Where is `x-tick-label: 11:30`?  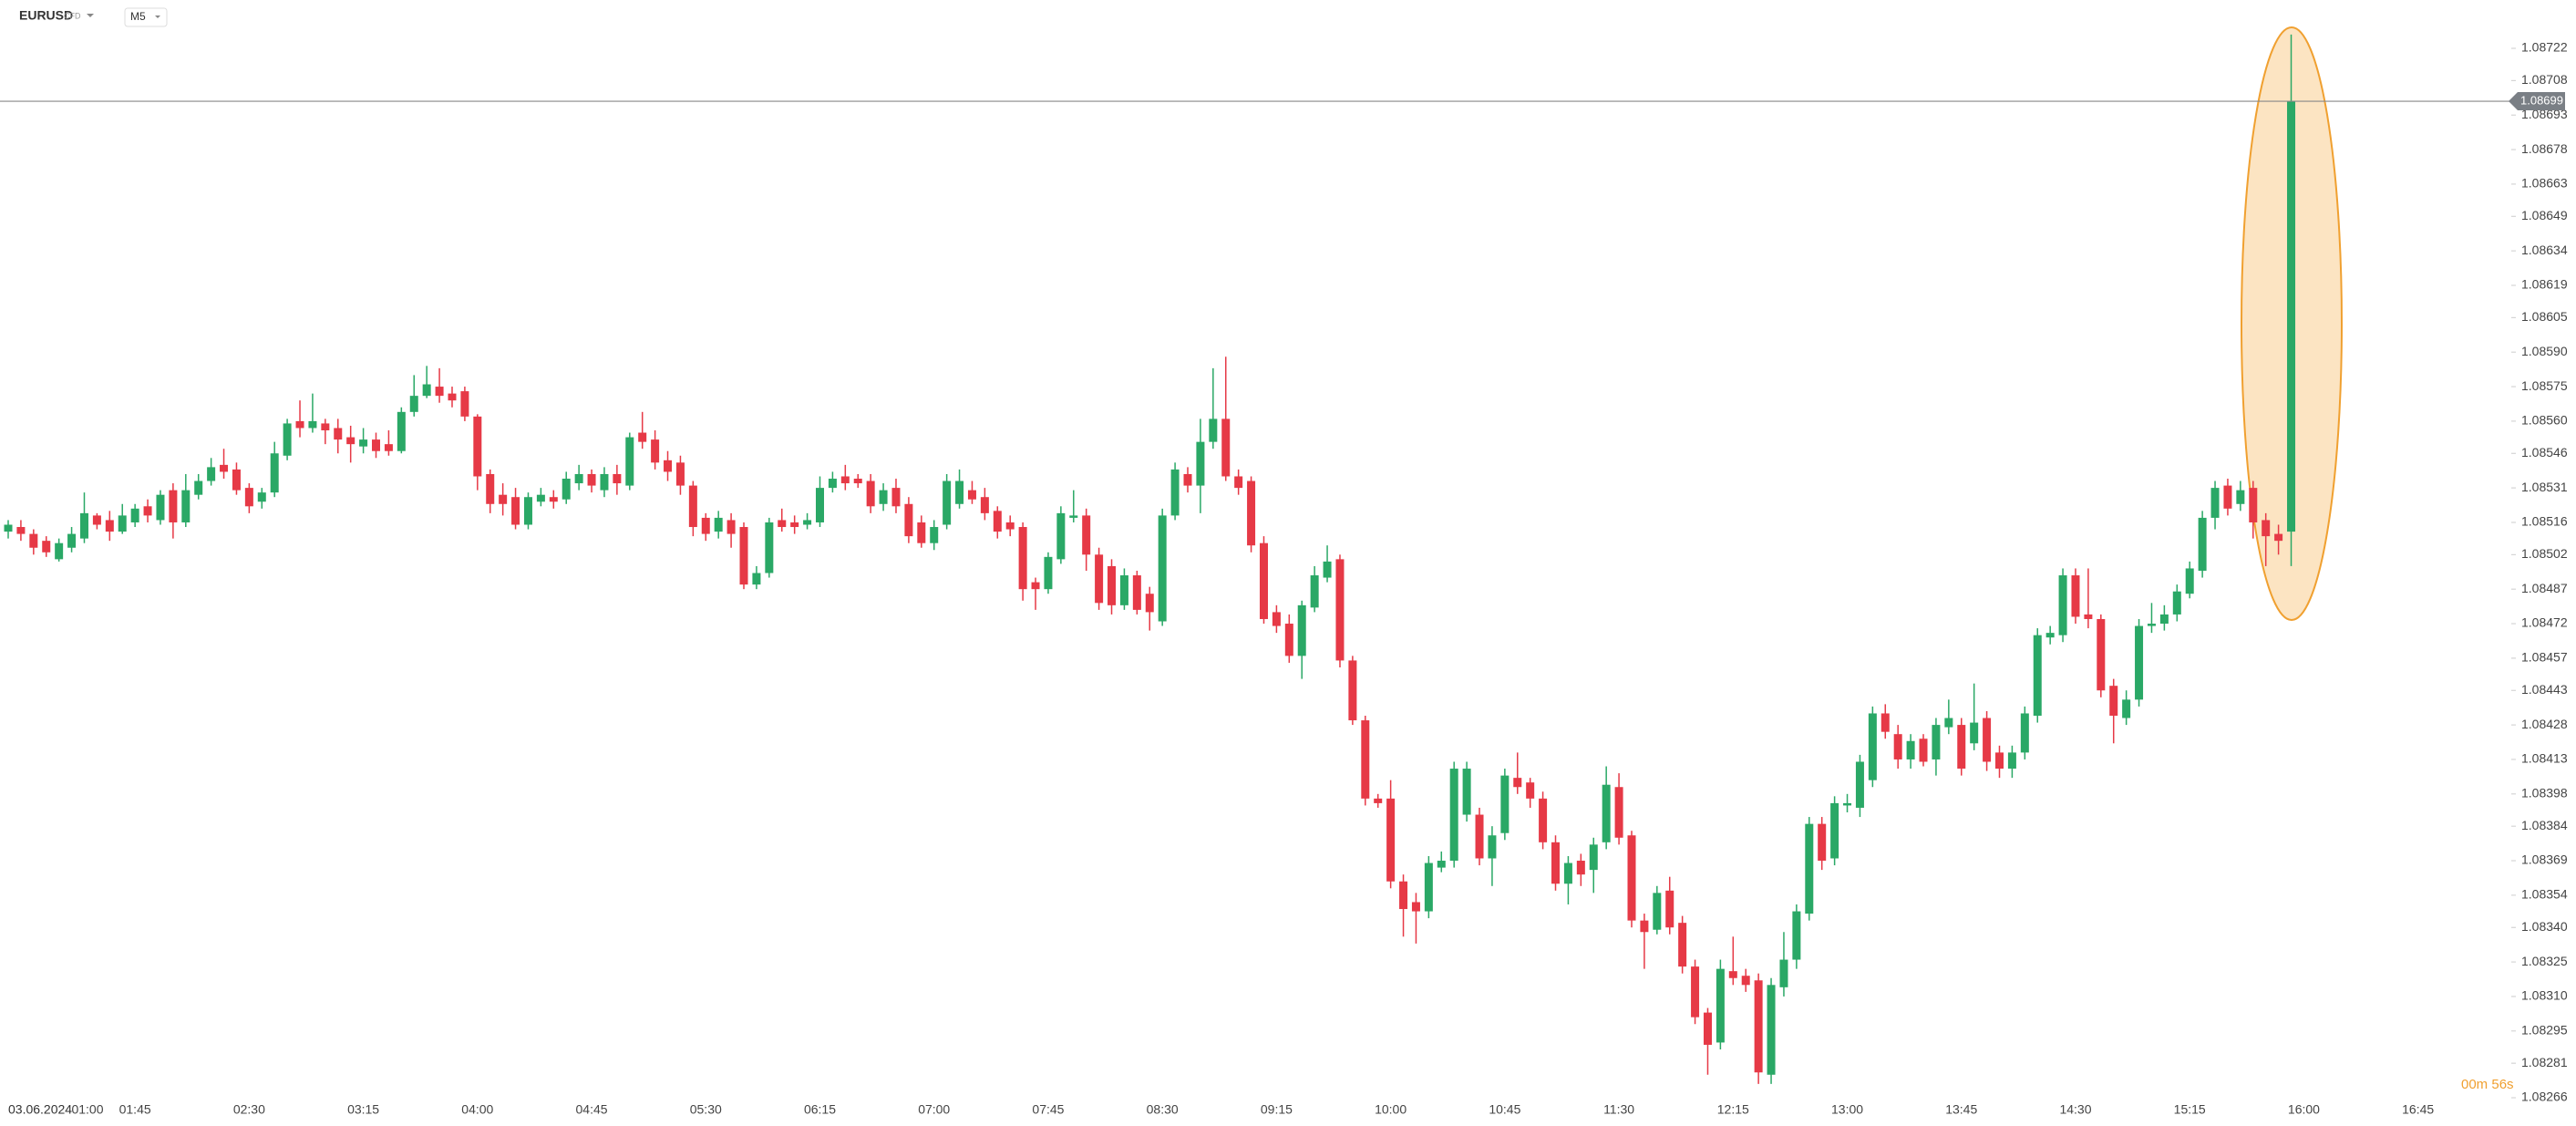
x-tick-label: 11:30 is located at coordinates (1618, 1109).